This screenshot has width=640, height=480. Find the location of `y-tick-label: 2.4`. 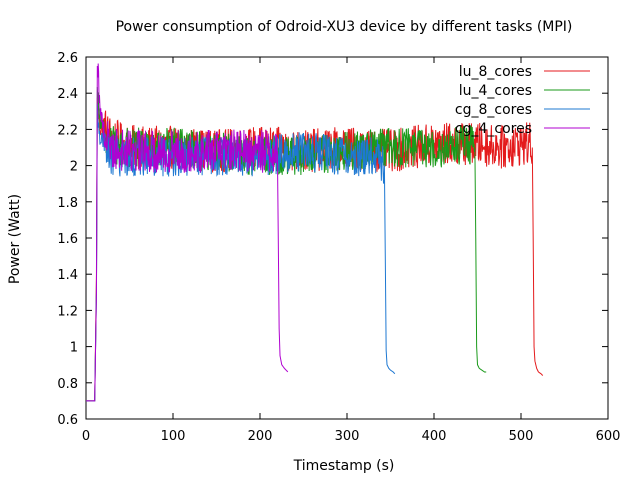

y-tick-label: 2.4 is located at coordinates (67, 94).